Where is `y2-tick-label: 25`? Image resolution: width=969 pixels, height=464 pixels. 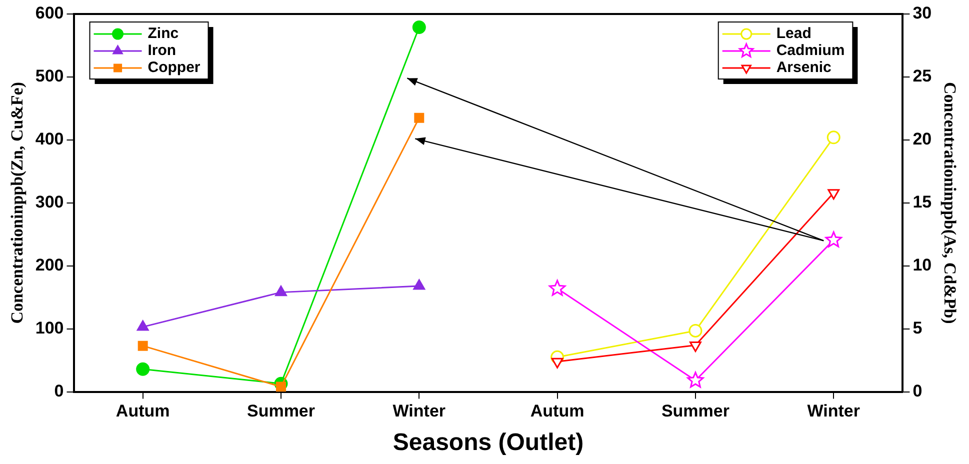 y2-tick-label: 25 is located at coordinates (922, 76).